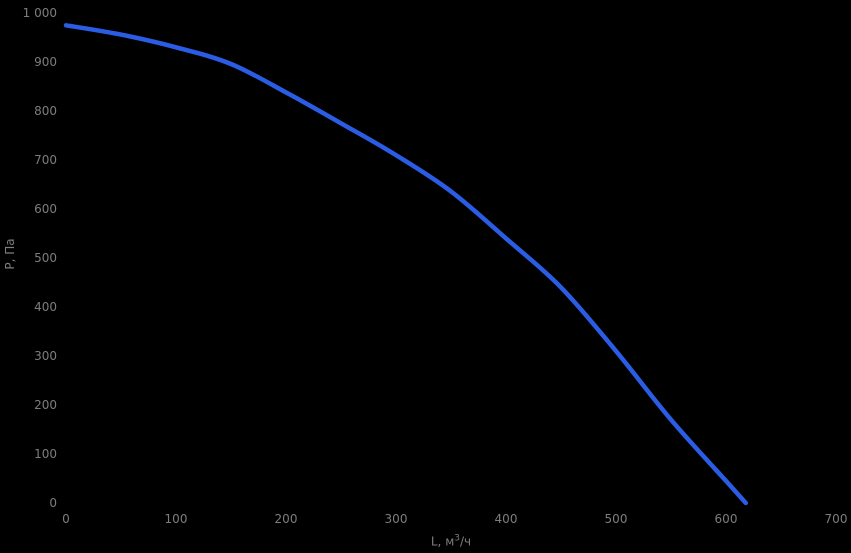 This screenshot has height=553, width=851. Describe the element at coordinates (451, 541) in the screenshot. I see `x-axis-title: L, м3/ч` at that location.